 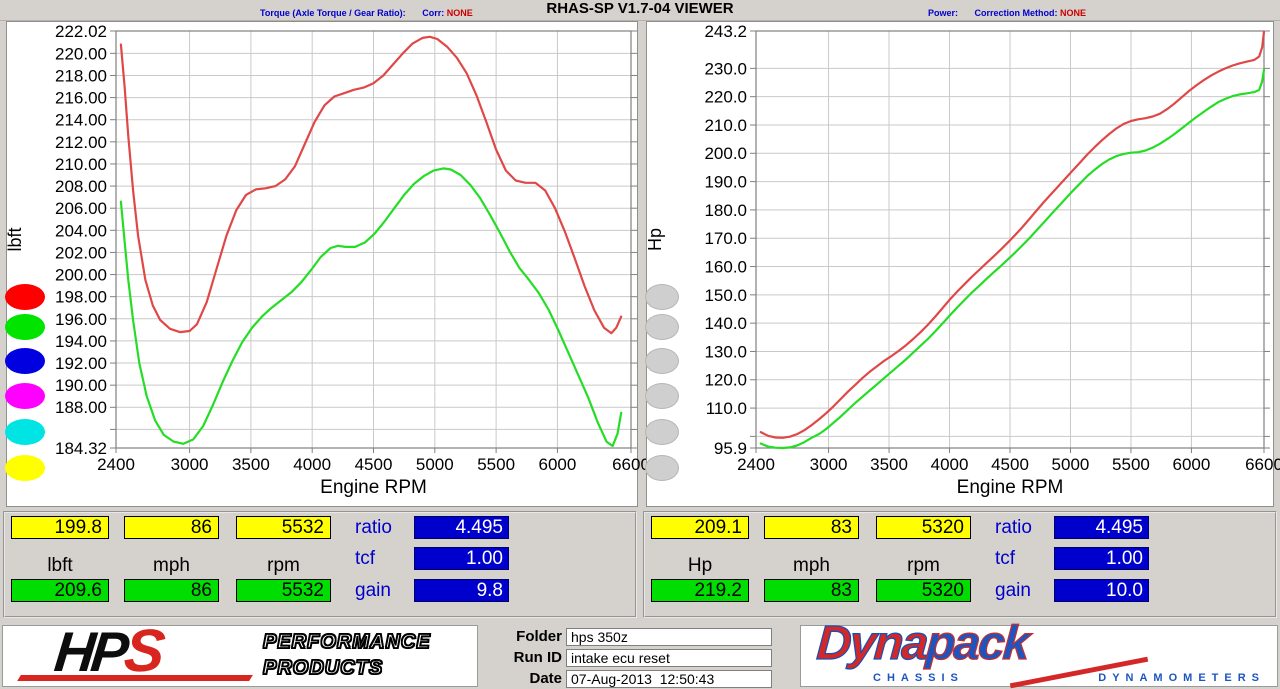 I want to click on legend-magenta-button, so click(x=25, y=396).